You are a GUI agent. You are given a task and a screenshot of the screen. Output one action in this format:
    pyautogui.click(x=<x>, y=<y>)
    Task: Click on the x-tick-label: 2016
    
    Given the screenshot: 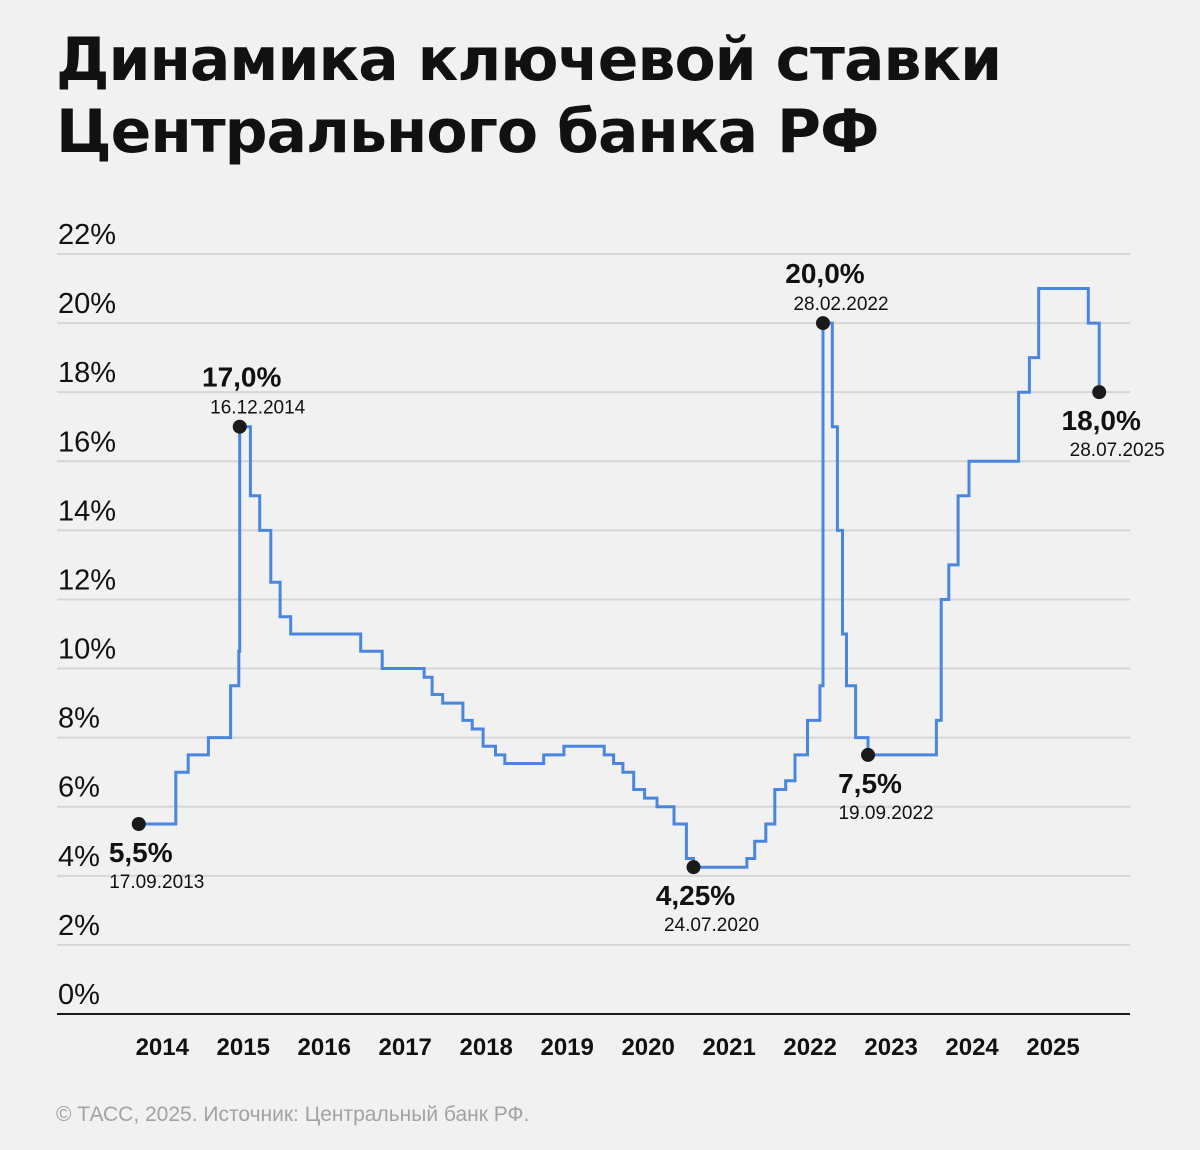 What is the action you would take?
    pyautogui.click(x=324, y=1047)
    